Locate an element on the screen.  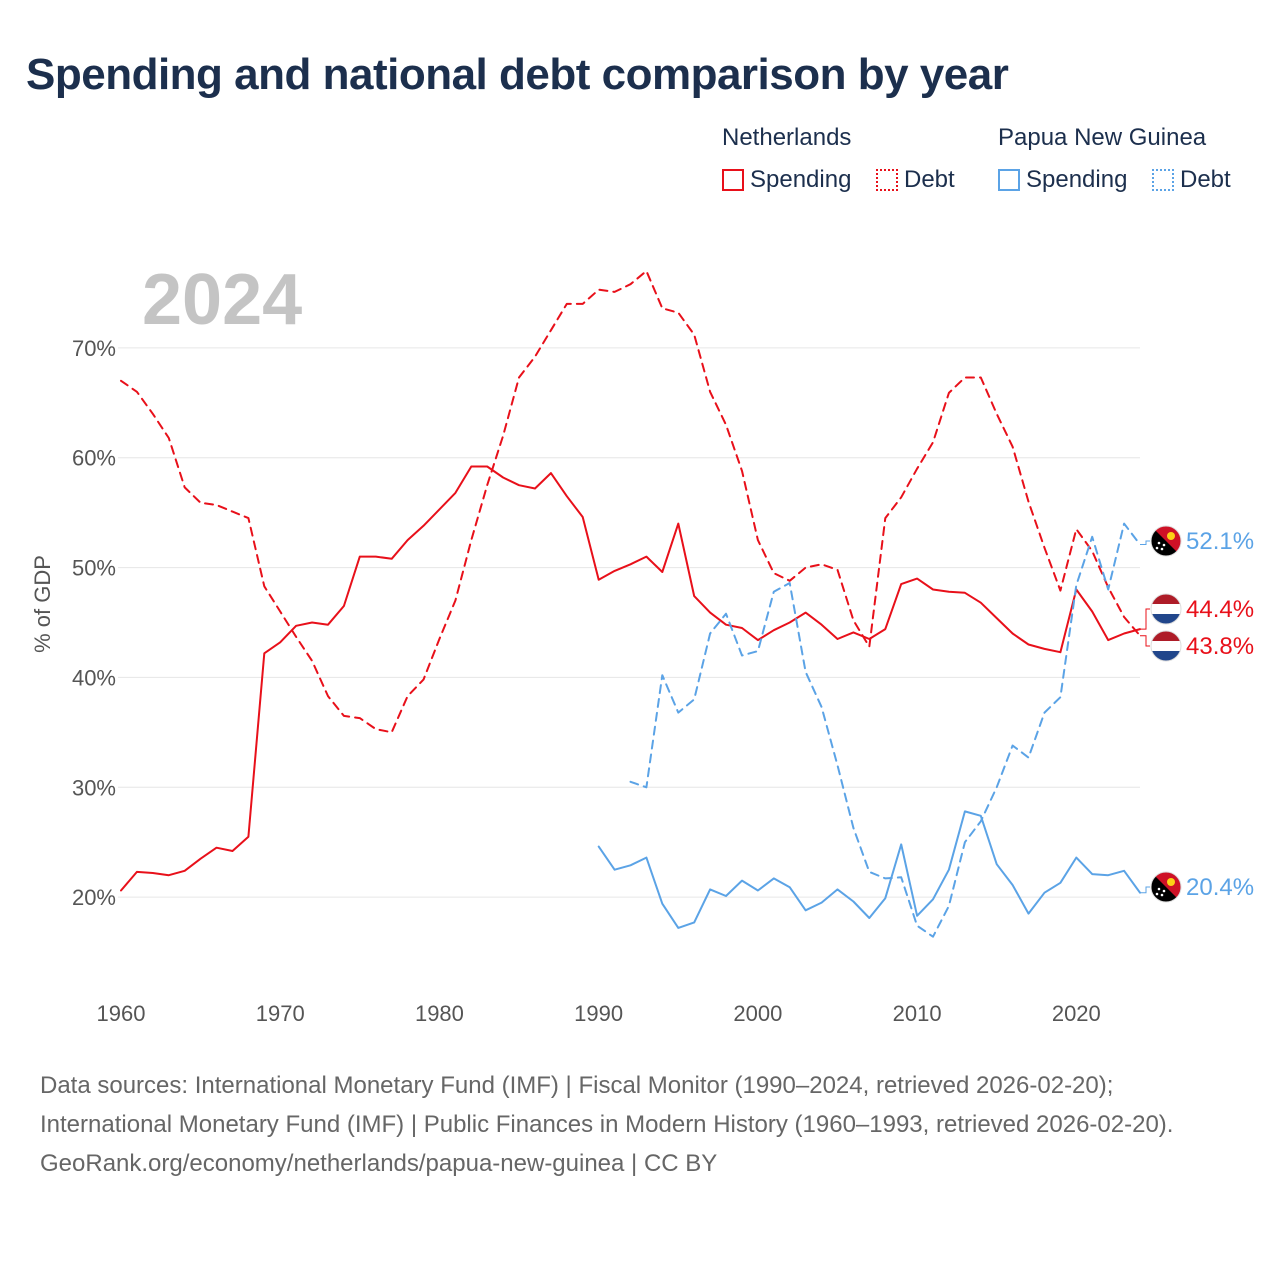
legend-netherlands-title: Netherlands is located at coordinates (787, 137).